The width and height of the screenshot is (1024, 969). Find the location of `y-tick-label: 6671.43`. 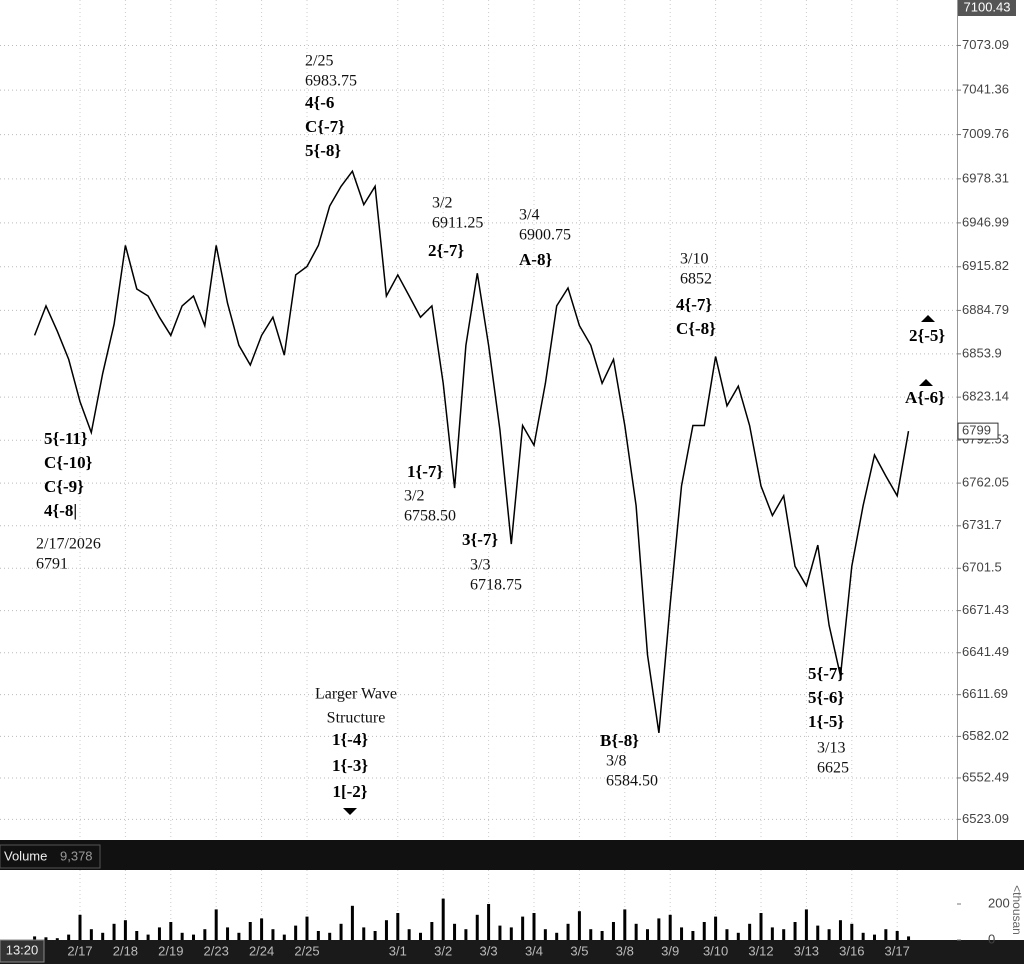

y-tick-label: 6671.43 is located at coordinates (985, 609).